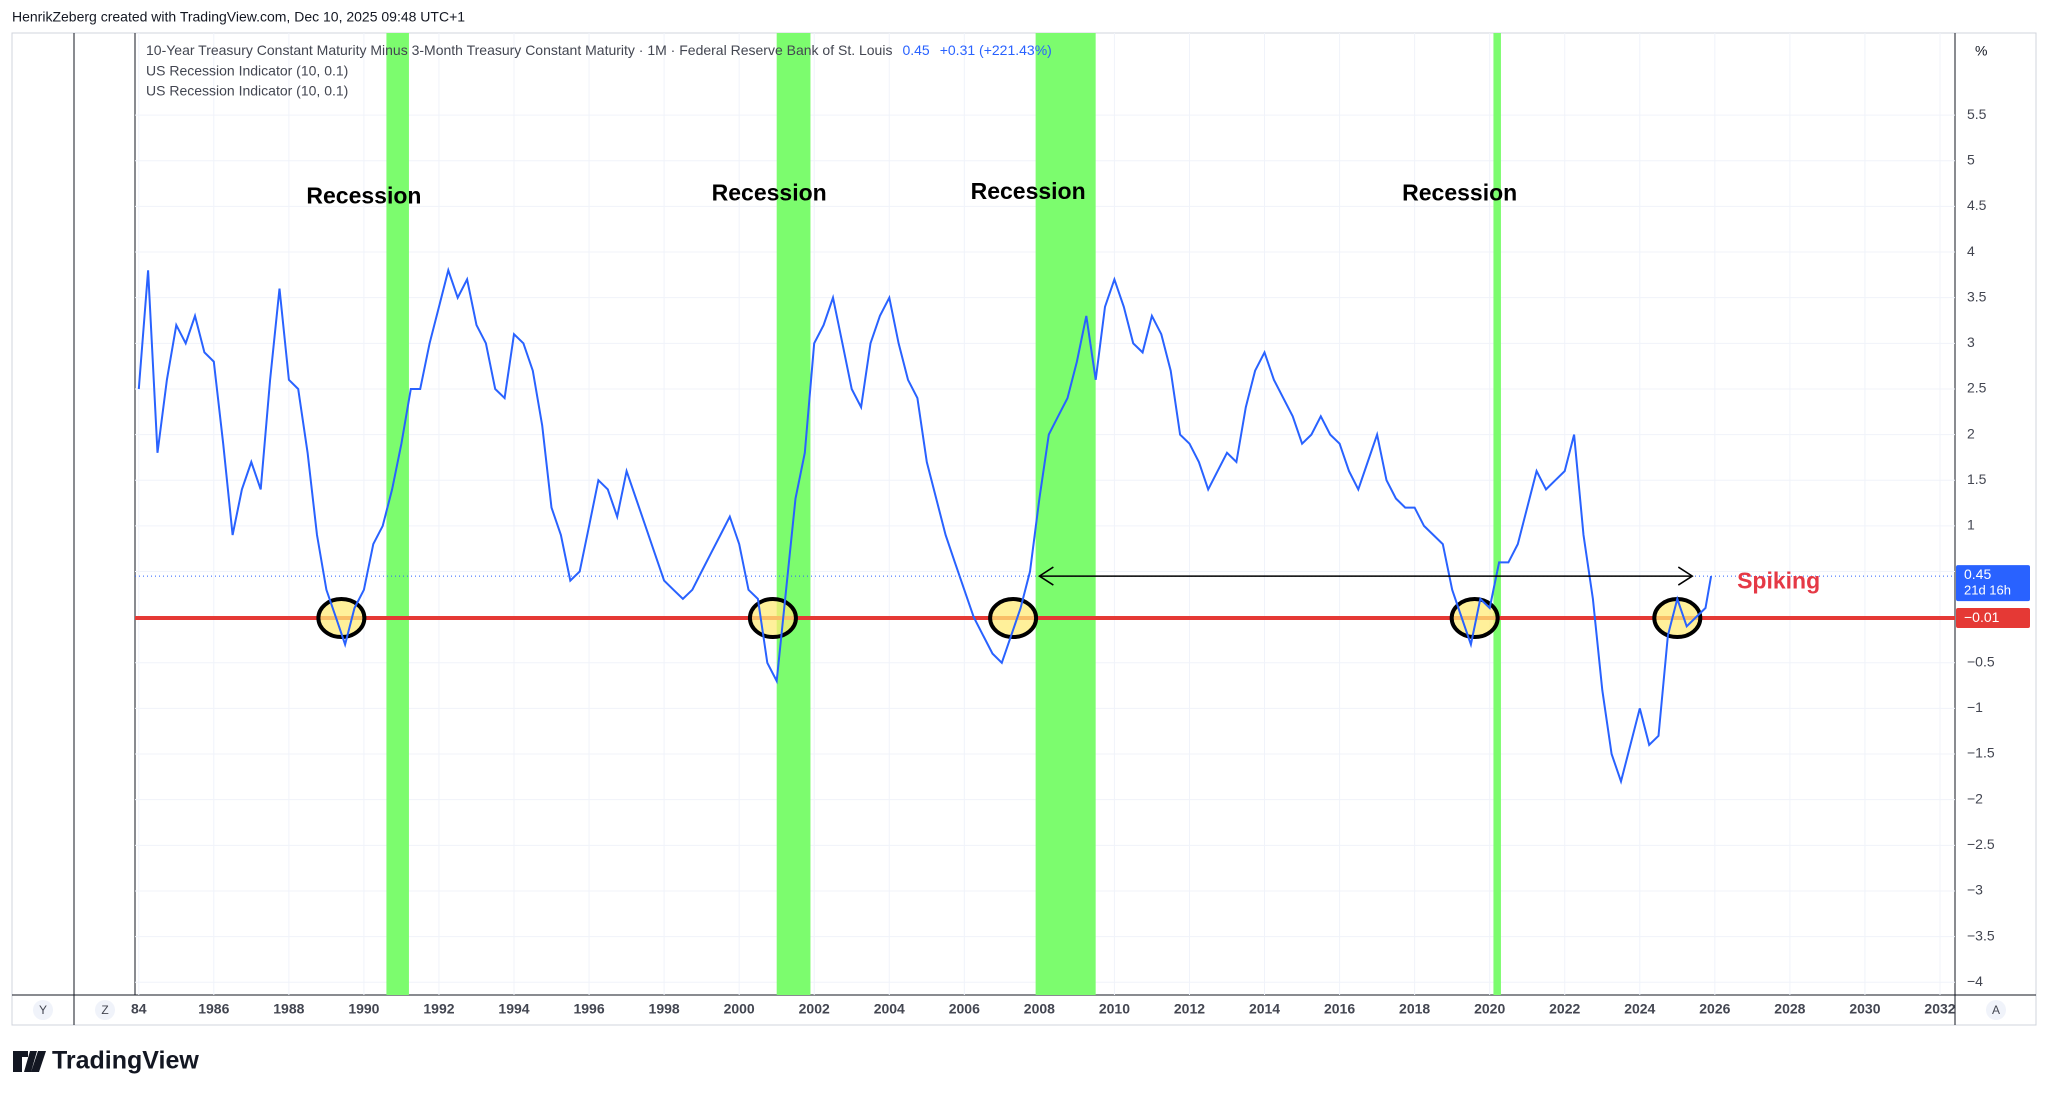  I want to click on y-tick-label: 2, so click(1971, 433).